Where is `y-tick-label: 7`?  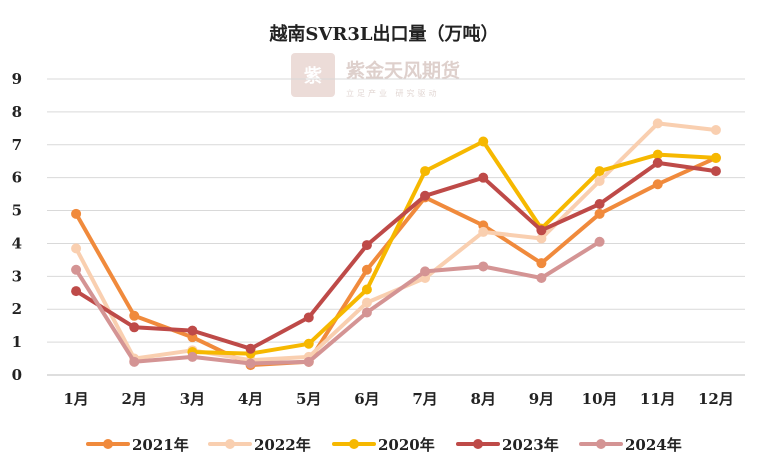
y-tick-label: 7 is located at coordinates (17, 145).